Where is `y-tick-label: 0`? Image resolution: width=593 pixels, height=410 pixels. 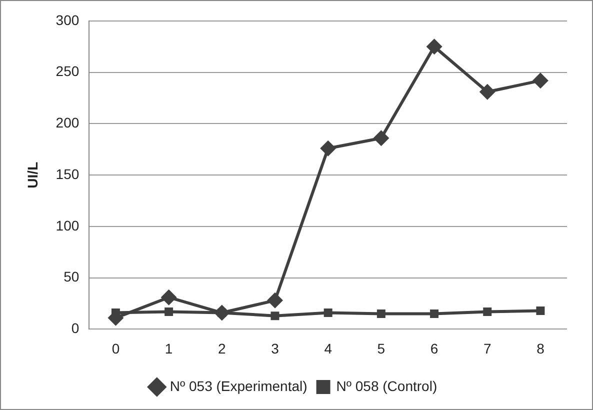
y-tick-label: 0 is located at coordinates (75, 328).